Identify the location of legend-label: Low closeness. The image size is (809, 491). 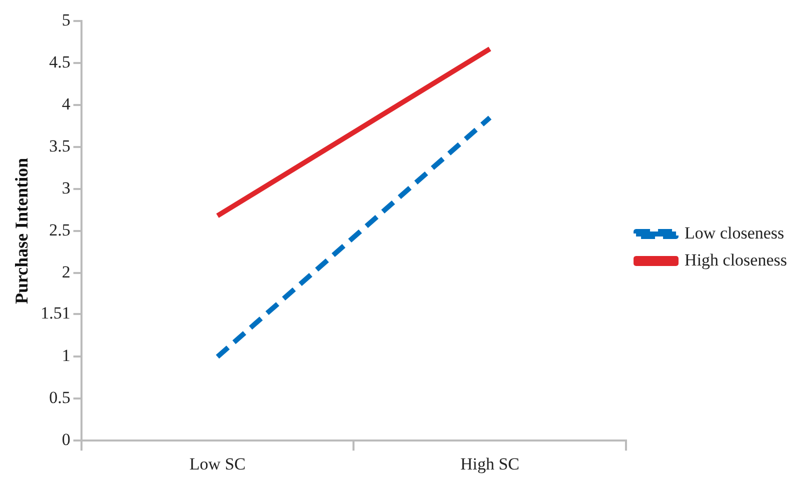
(734, 232).